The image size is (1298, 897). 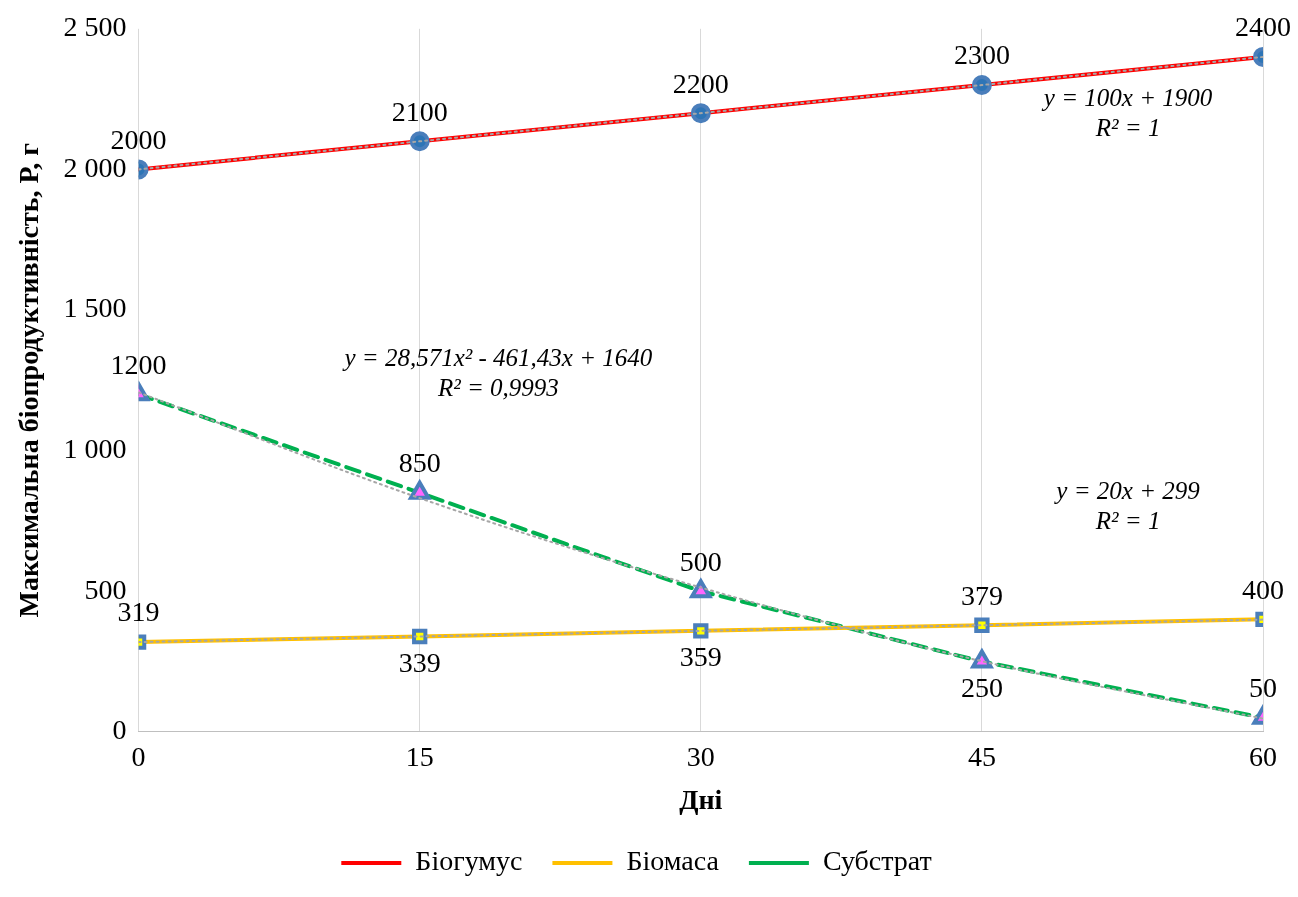 I want to click on data-label: 379, so click(x=981, y=595).